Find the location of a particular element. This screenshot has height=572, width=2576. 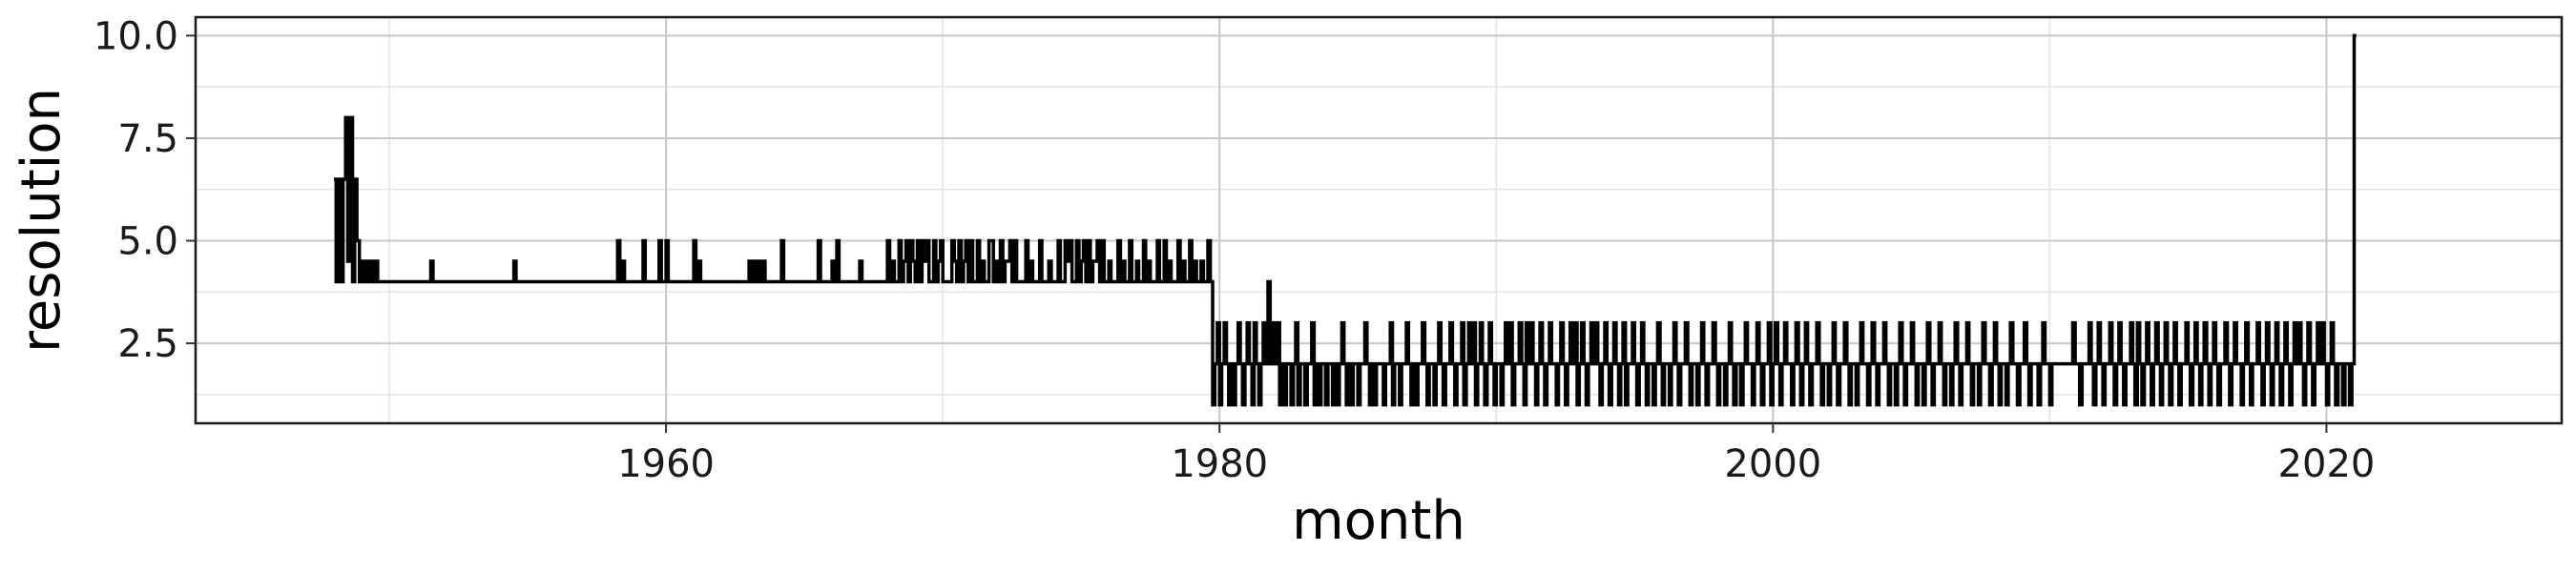

y-tick-label: 2.5 is located at coordinates (147, 344).